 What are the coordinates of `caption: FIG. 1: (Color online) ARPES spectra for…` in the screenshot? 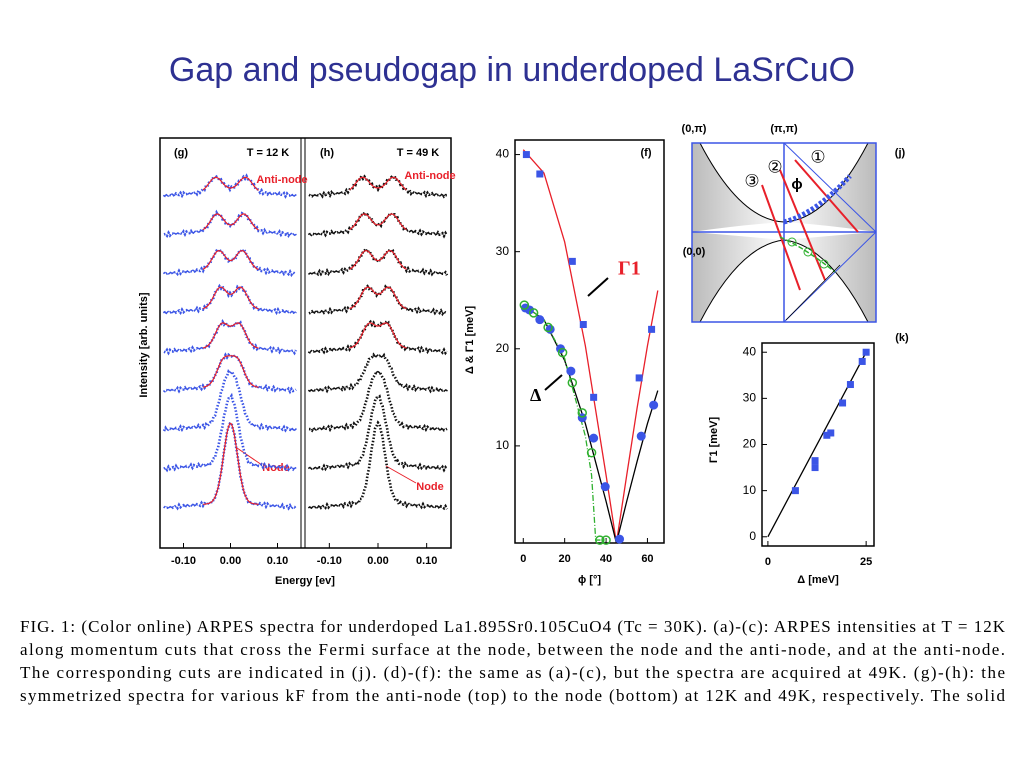 It's located at (513, 661).